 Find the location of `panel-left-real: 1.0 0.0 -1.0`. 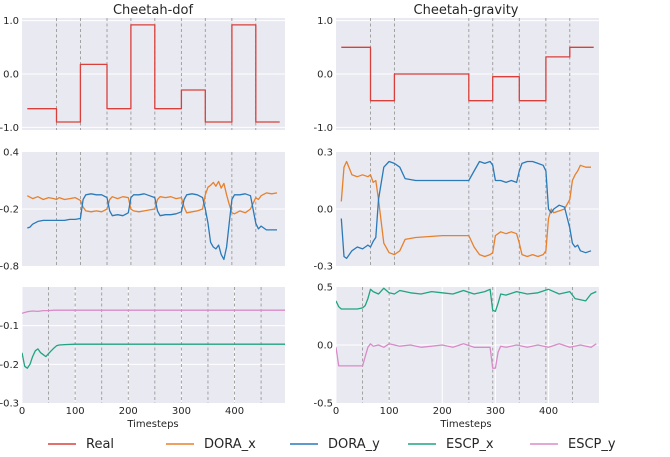

panel-left-real: 1.0 0.0 -1.0 is located at coordinates (142, 75).